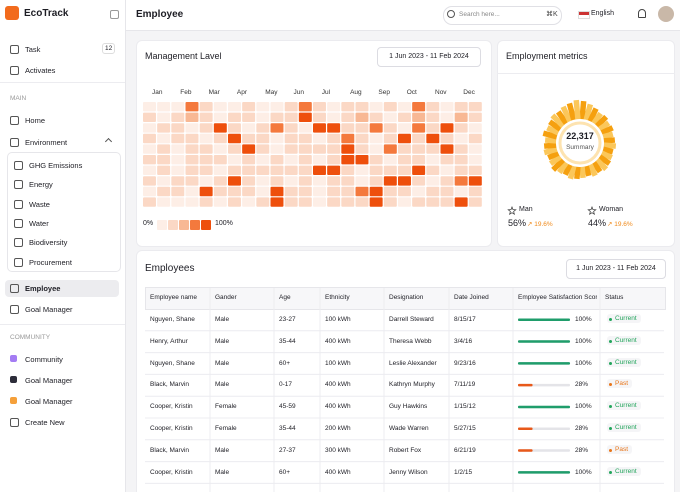 The image size is (680, 492). What do you see at coordinates (35, 120) in the screenshot?
I see `nav-item: Home` at bounding box center [35, 120].